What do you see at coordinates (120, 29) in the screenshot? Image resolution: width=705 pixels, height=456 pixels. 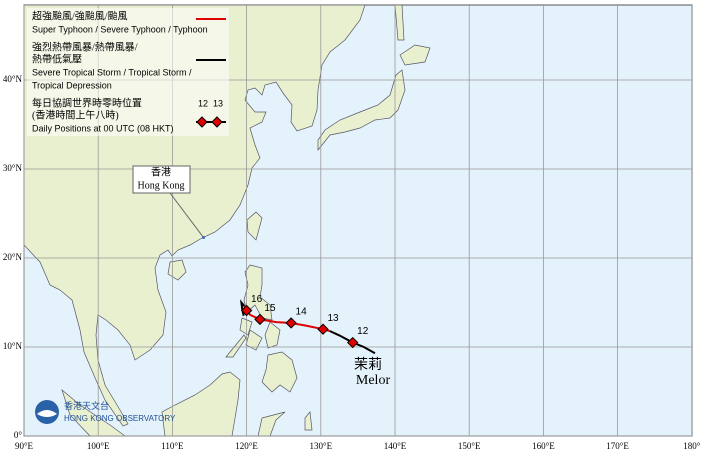 I see `legend-typhoon-en: Super Typhoon / Severe Typhoon / Typhoon` at bounding box center [120, 29].